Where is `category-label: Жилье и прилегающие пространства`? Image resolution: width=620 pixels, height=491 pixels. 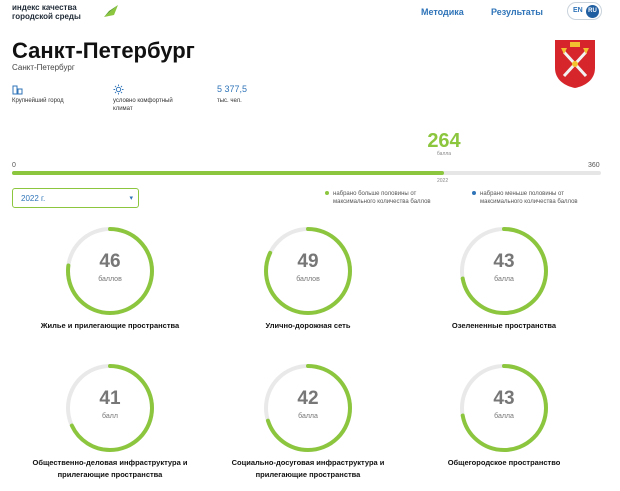
category-label: Жилье и прилегающие пространства is located at coordinates (110, 325).